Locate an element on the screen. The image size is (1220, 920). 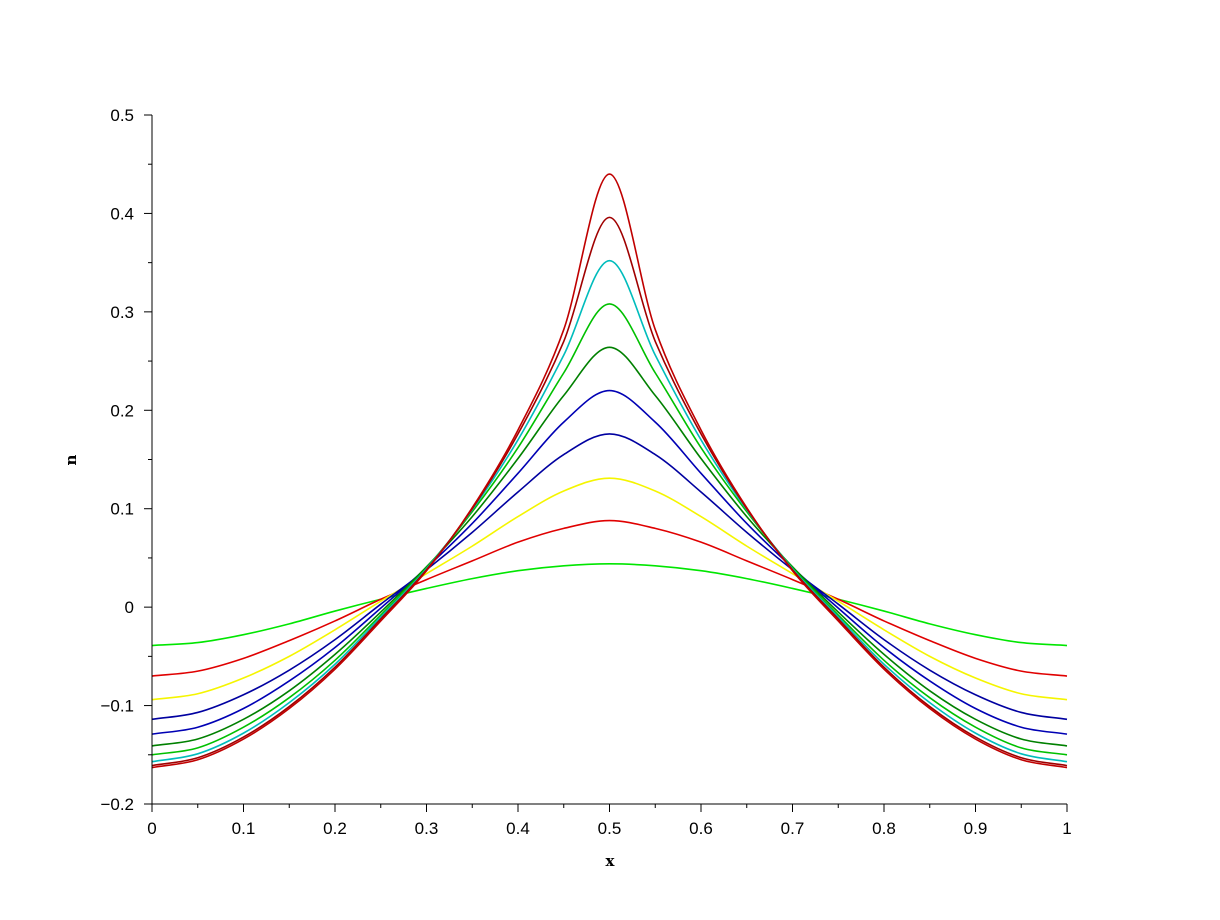
y-tick-label: 0.2 is located at coordinates (122, 410).